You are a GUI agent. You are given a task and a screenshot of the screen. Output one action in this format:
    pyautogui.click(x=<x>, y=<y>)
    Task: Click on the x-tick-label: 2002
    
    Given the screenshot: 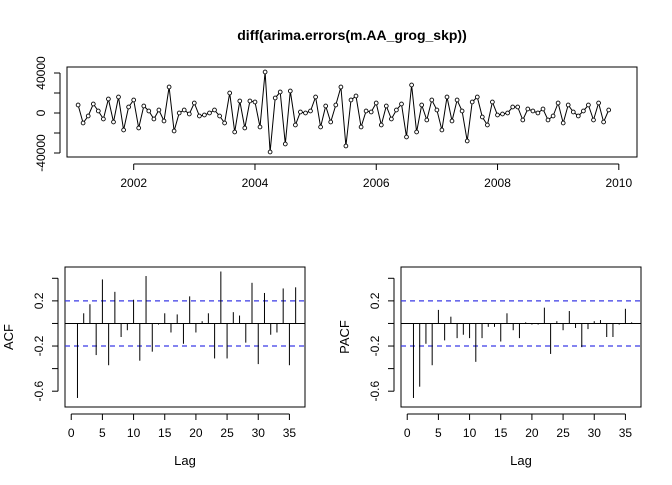 What is the action you would take?
    pyautogui.click(x=133, y=183)
    